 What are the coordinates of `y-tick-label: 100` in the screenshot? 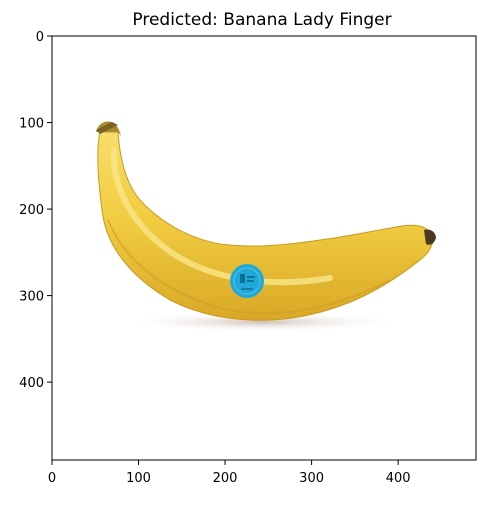 It's located at (31, 124).